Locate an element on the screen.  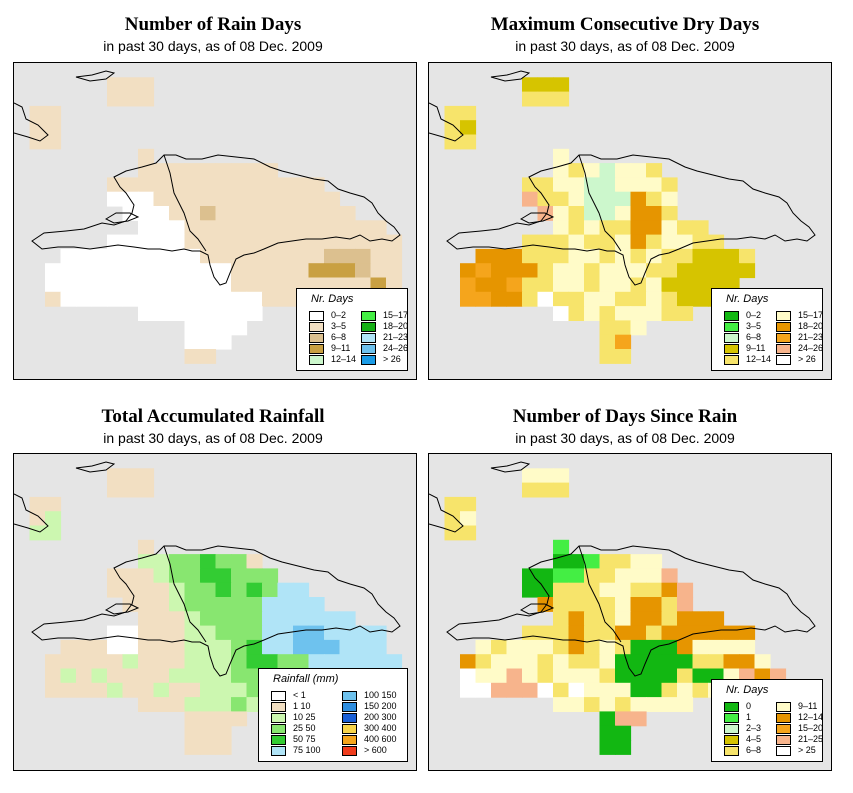
legend-label: 18–20 is located at coordinates (396, 326).